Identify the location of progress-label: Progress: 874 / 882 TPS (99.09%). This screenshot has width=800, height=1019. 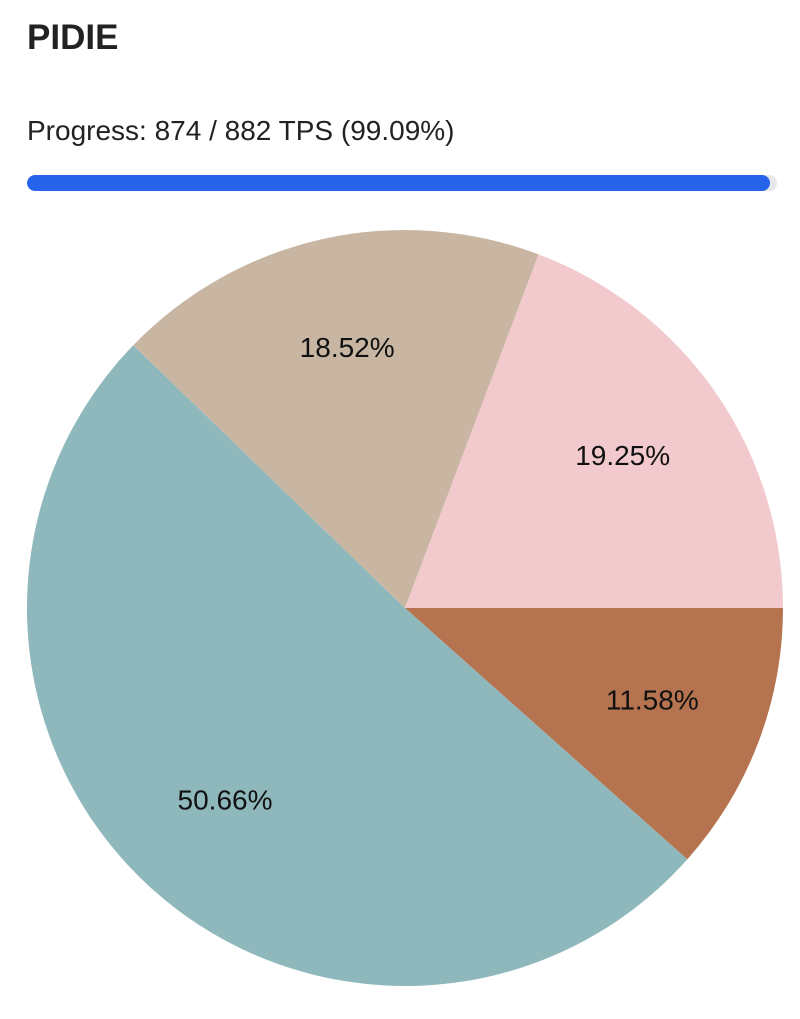
(241, 130).